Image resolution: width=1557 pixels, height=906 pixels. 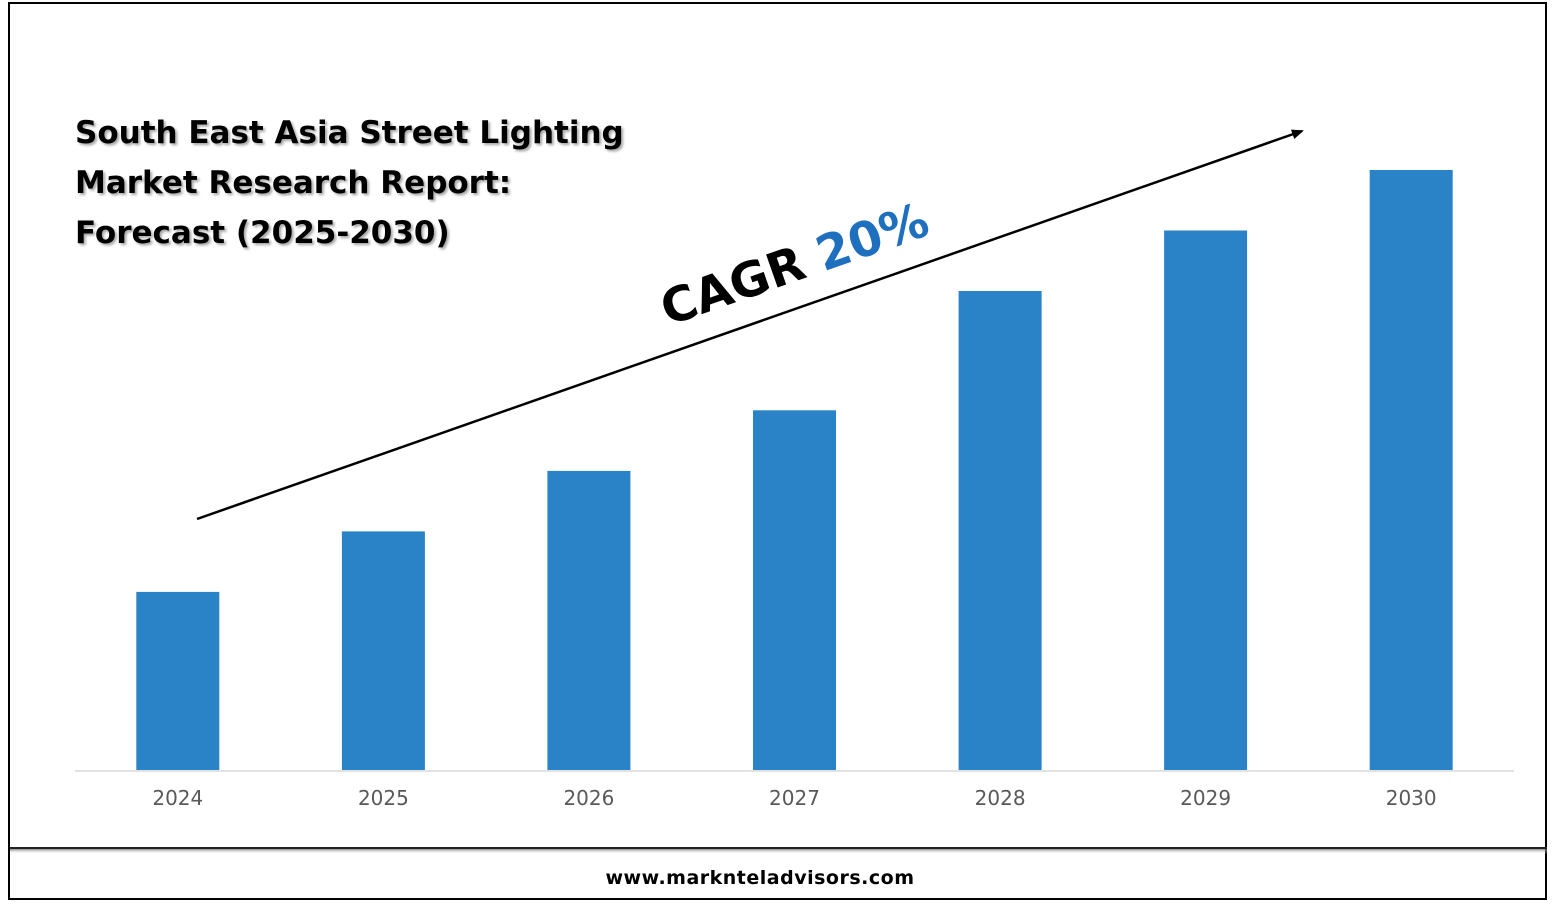 I want to click on x-axis-tick-labels: 2024 2025 2026 2027 2028 2029 2030, so click(x=794, y=798).